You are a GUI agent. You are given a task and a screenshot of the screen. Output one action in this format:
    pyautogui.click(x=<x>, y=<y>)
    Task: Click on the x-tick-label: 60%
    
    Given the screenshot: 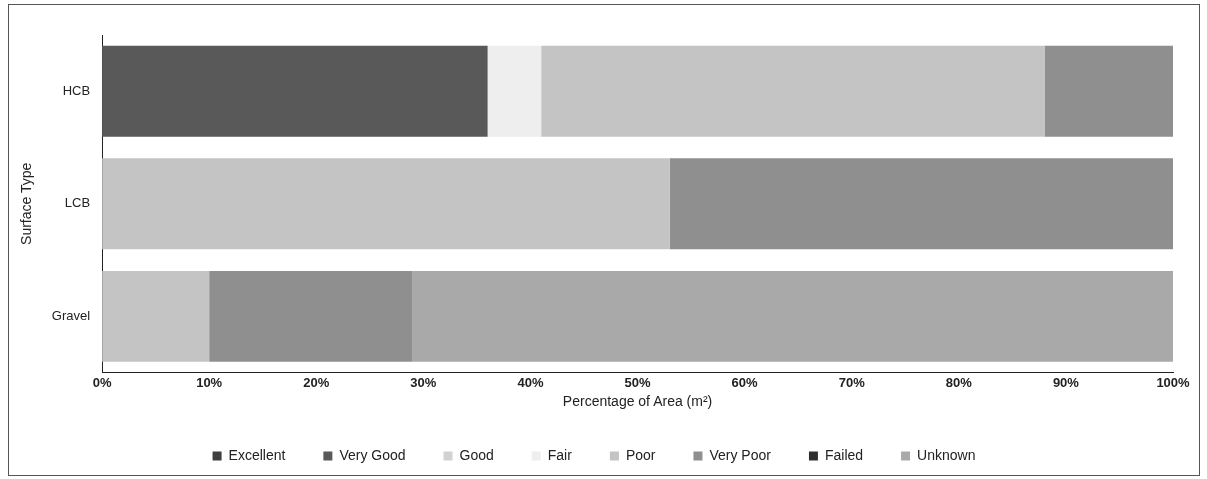 What is the action you would take?
    pyautogui.click(x=745, y=382)
    